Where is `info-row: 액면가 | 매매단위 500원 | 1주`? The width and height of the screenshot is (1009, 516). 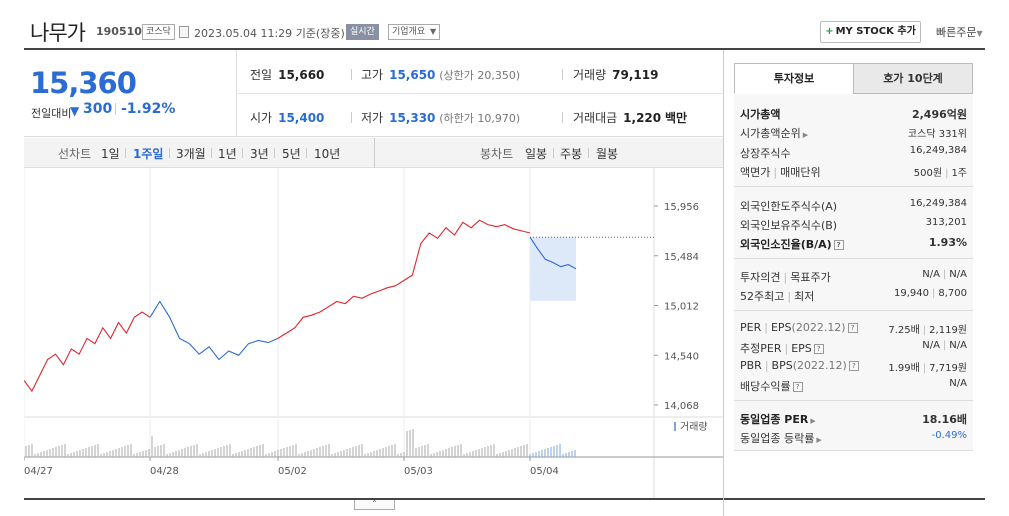 info-row: 액면가 | 매매단위 500원 | 1주 is located at coordinates (853, 172).